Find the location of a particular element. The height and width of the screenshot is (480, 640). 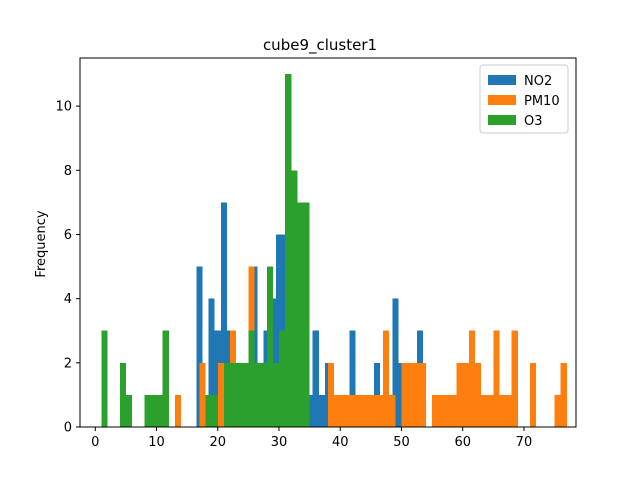

y-tick-label: 8 is located at coordinates (68, 171).